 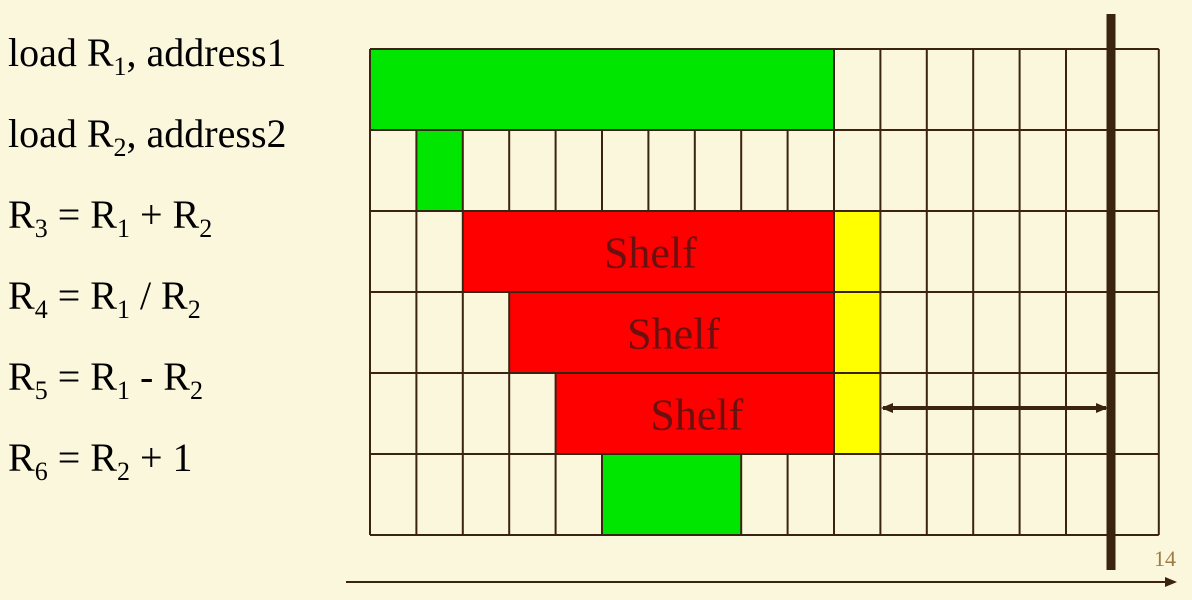 I want to click on register-subscript: 6, so click(x=41, y=471).